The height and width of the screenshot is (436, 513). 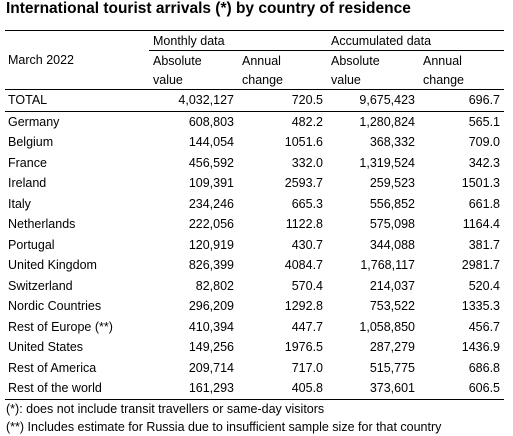 What do you see at coordinates (254, 368) in the screenshot?
I see `table-row: Rest of America 209,714 717.0 515,775 686.8` at bounding box center [254, 368].